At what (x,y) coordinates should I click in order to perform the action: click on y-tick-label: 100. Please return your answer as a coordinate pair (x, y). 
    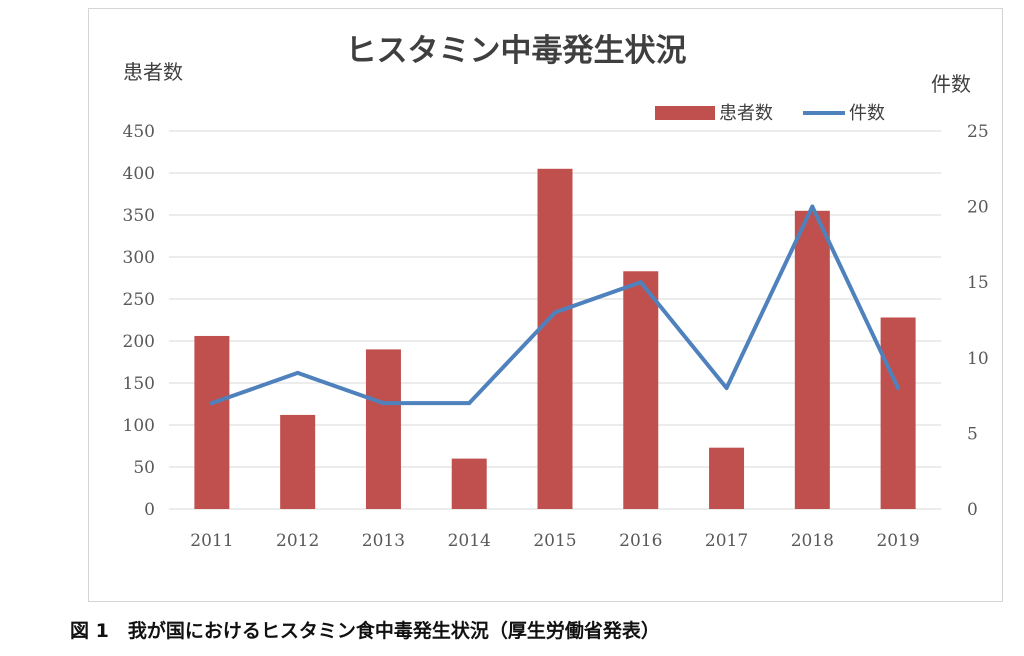
    Looking at the image, I should click on (139, 426).